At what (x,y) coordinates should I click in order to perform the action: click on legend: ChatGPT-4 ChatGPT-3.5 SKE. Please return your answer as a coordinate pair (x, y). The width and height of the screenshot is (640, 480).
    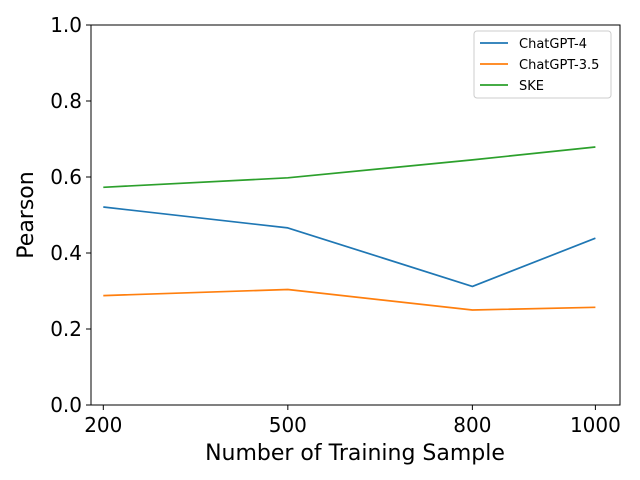
    Looking at the image, I should click on (542, 64).